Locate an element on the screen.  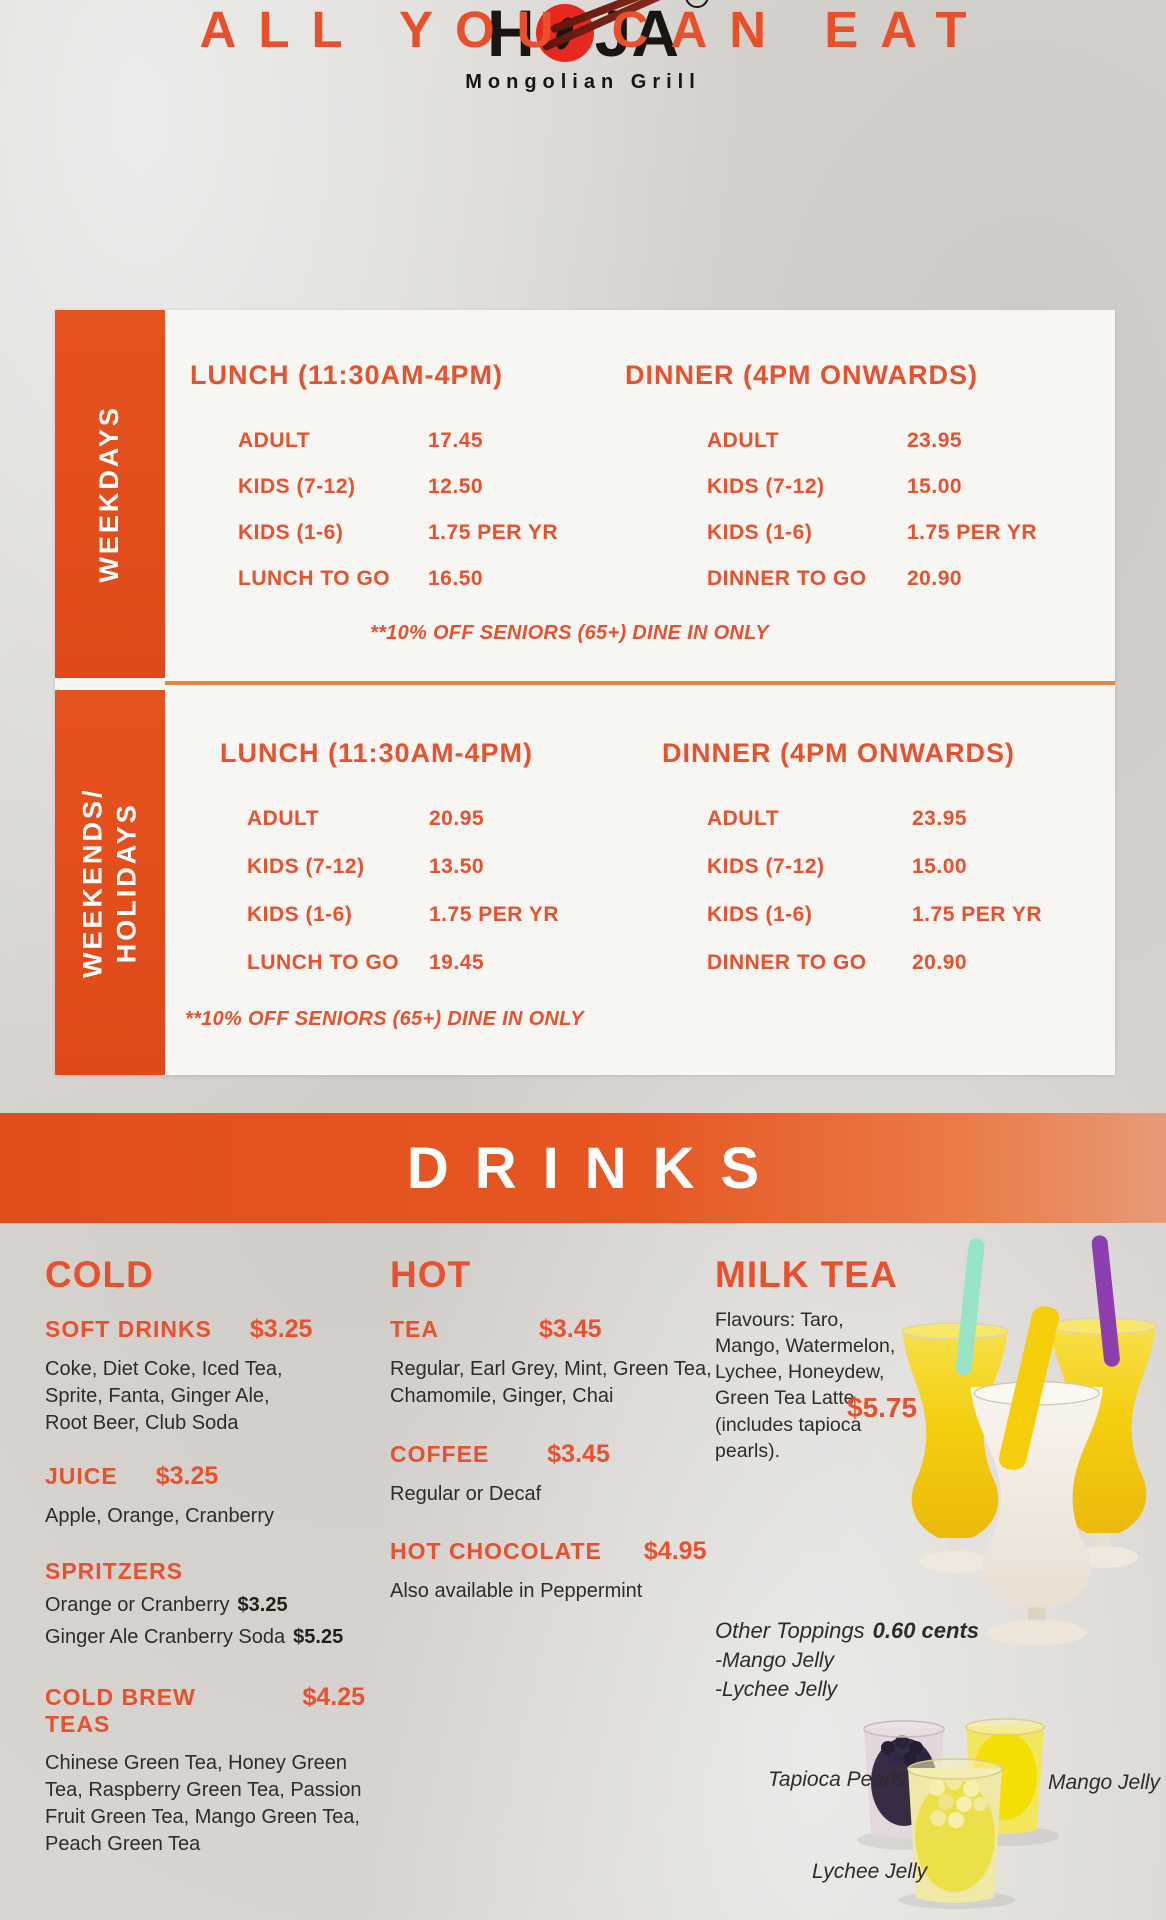
logo-text-h: H is located at coordinates (510, 35).